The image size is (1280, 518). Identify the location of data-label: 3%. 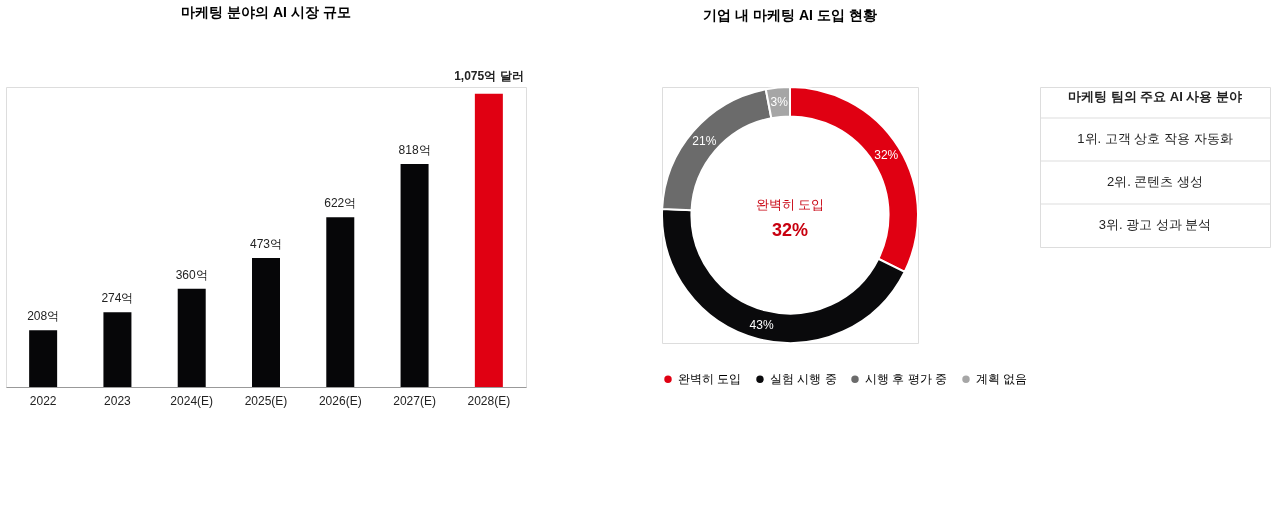
(779, 102).